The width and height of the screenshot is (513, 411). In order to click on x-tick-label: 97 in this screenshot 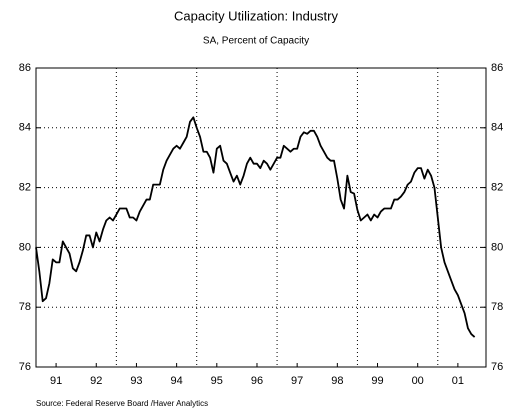, I will do `click(297, 381)`.